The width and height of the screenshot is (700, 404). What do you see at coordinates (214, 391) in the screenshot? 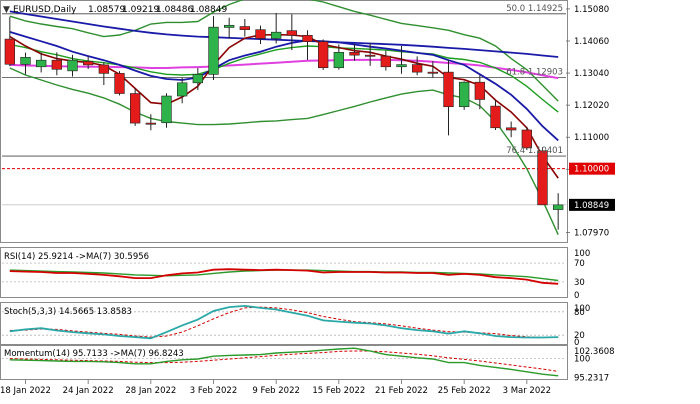
I see `x-tick-label-3: 3 Feb 2022` at bounding box center [214, 391].